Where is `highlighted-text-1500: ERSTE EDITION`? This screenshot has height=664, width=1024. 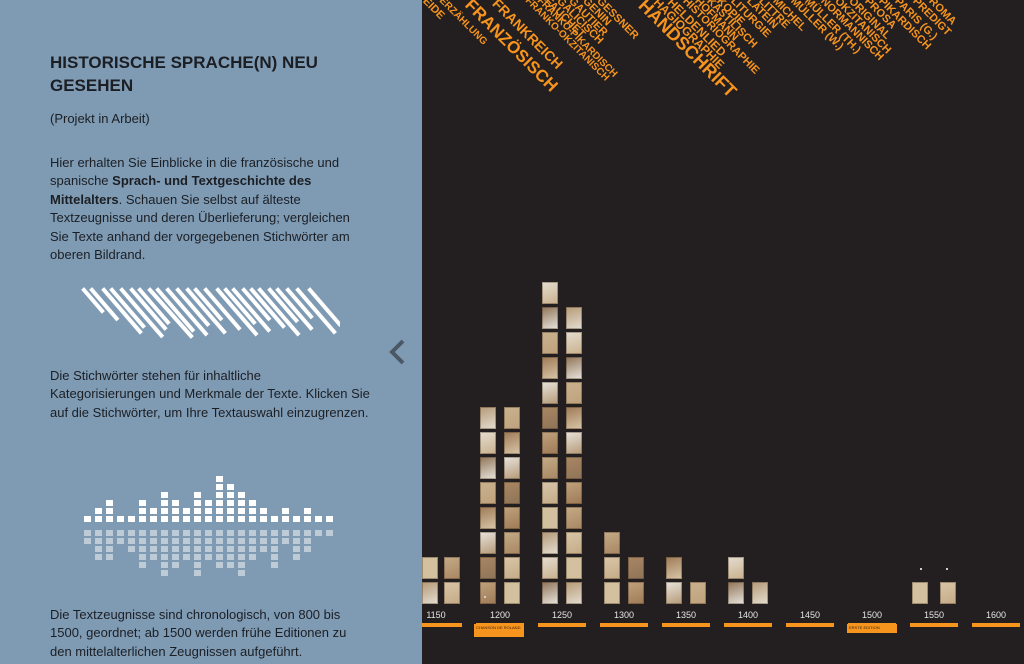 highlighted-text-1500: ERSTE EDITION is located at coordinates (872, 628).